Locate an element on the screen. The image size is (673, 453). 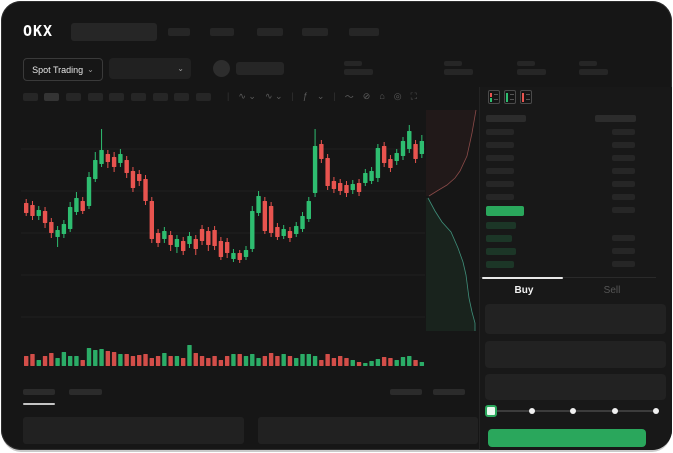
pair-name-skeleton is located at coordinates (260, 68).